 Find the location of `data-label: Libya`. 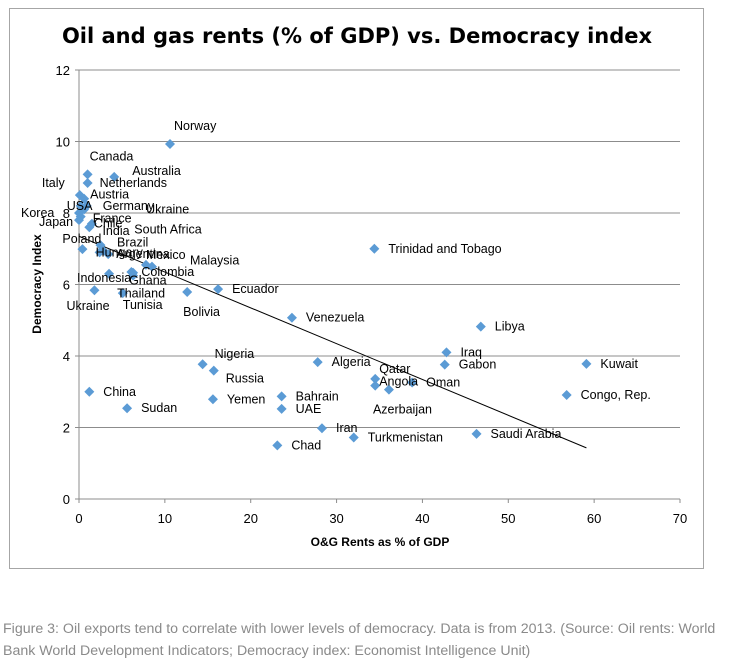

data-label: Libya is located at coordinates (510, 327).